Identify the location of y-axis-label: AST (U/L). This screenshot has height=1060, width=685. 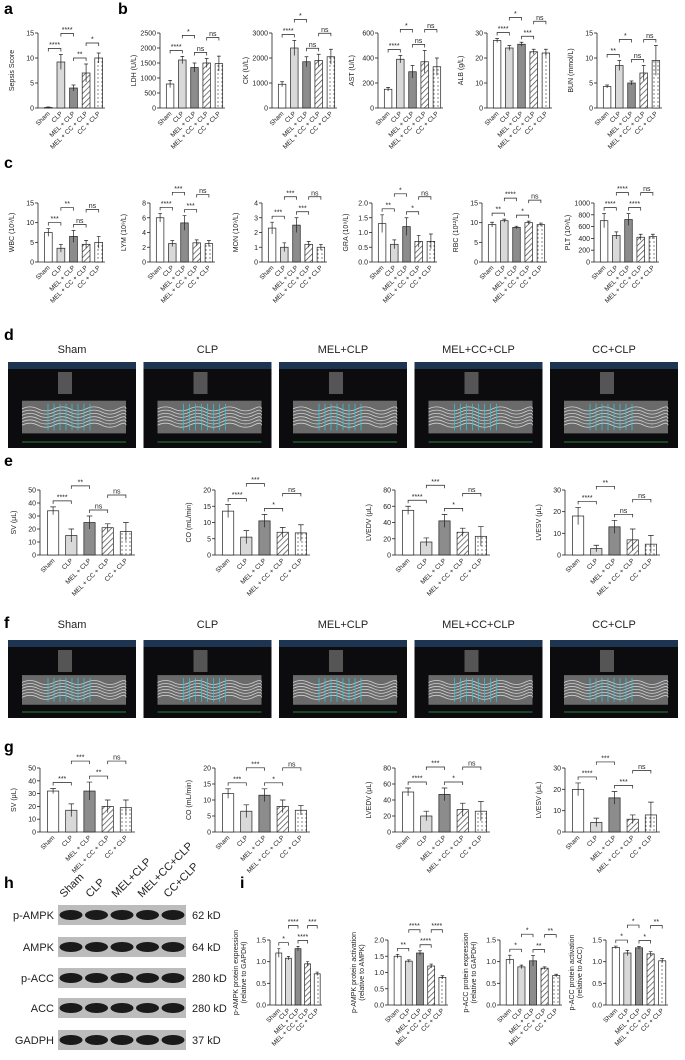
(352, 70).